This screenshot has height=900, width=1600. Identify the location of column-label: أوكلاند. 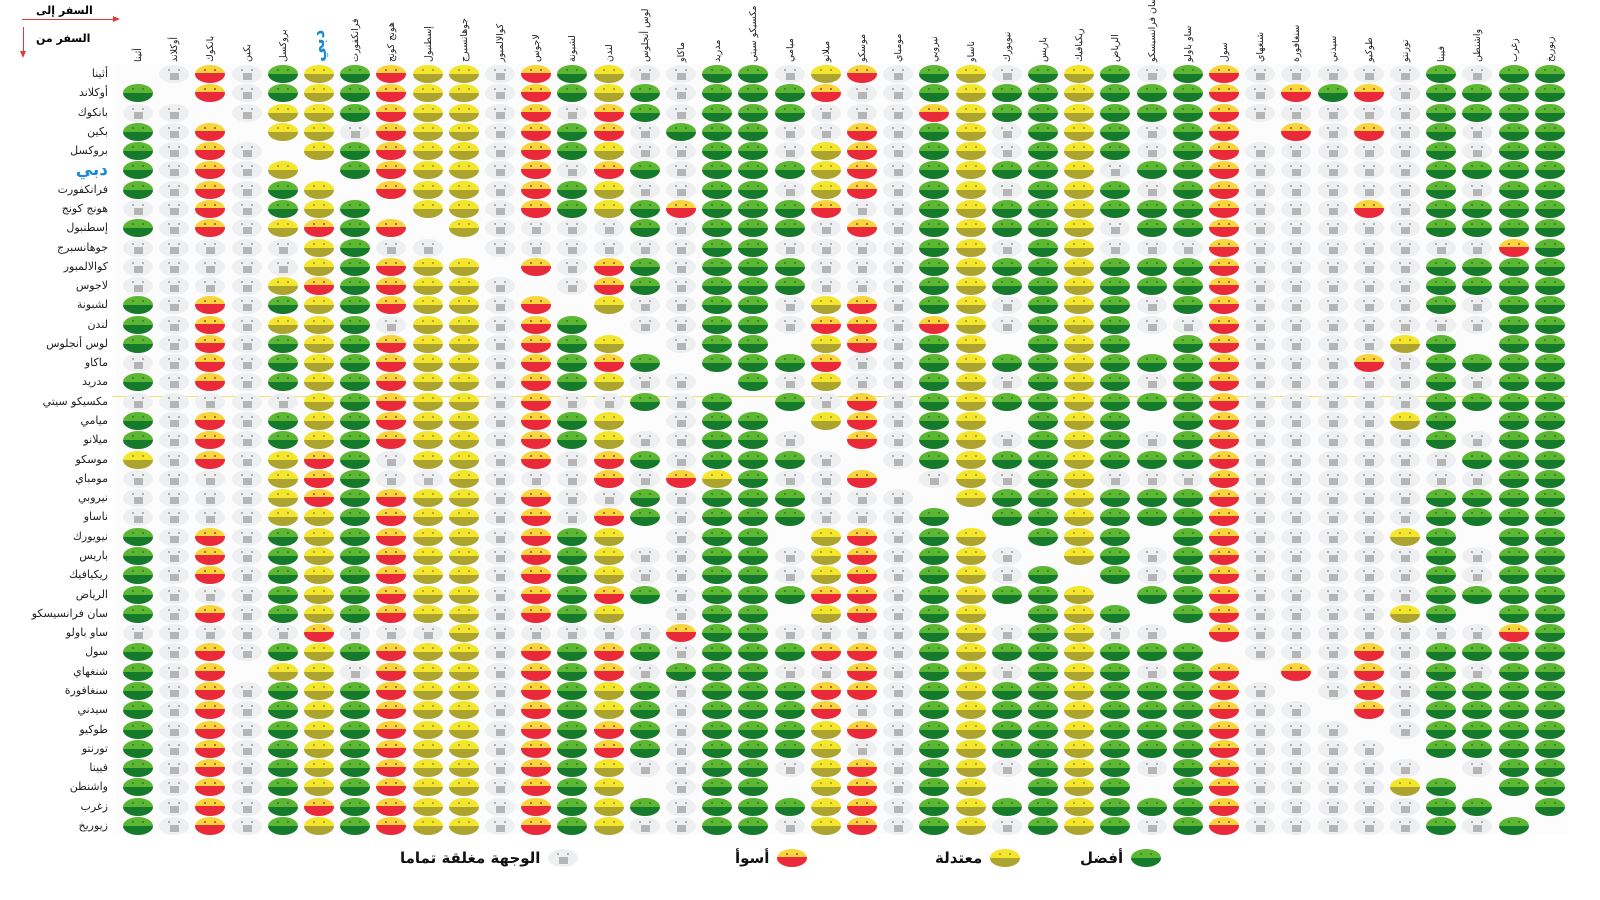
(175, 49).